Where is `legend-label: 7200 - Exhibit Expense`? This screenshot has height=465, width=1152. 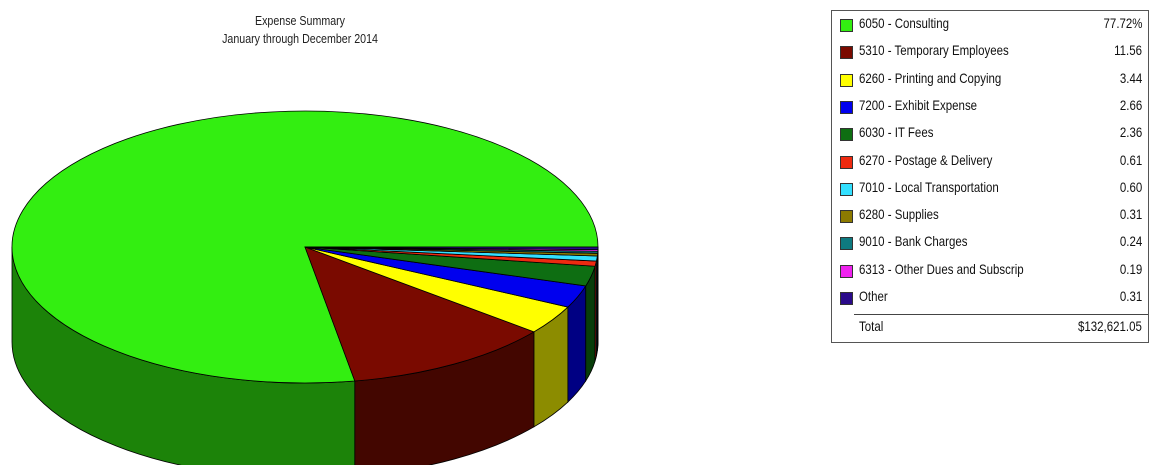
legend-label: 7200 - Exhibit Expense is located at coordinates (918, 104).